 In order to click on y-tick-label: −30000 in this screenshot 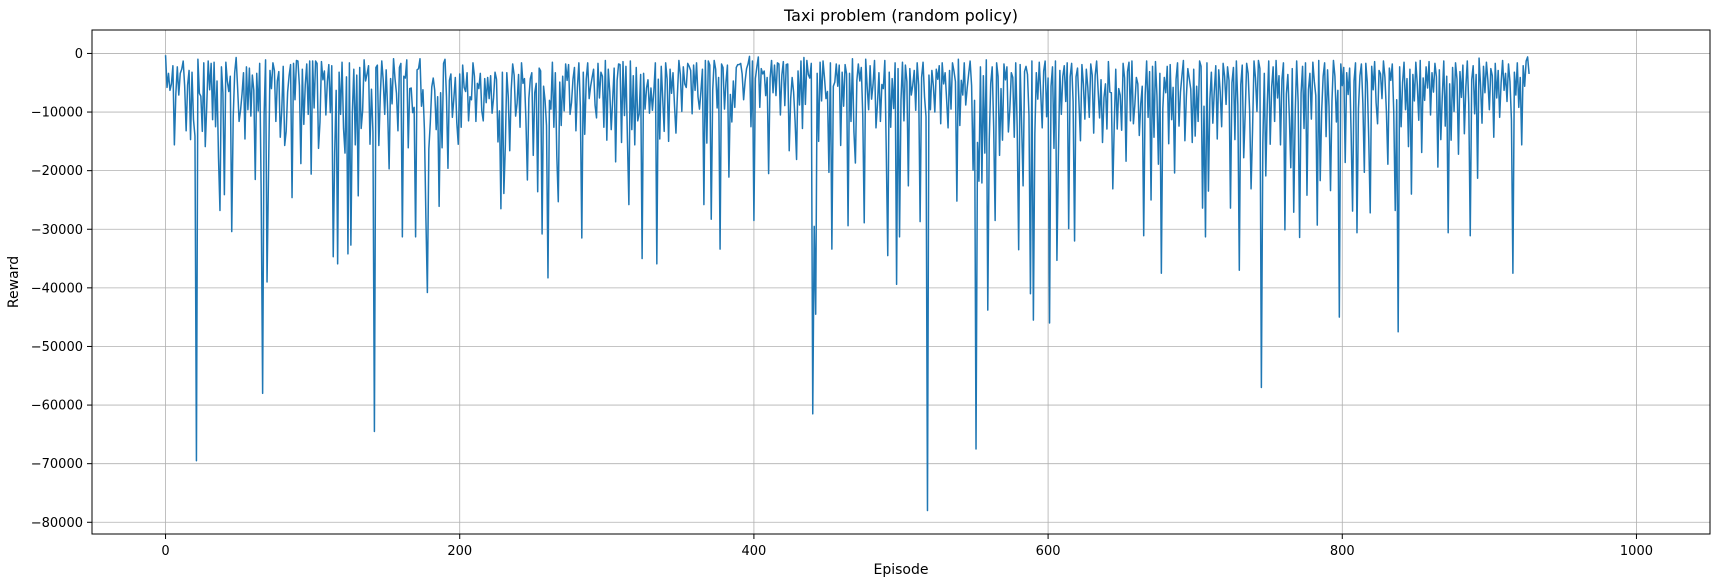, I will do `click(57, 230)`.